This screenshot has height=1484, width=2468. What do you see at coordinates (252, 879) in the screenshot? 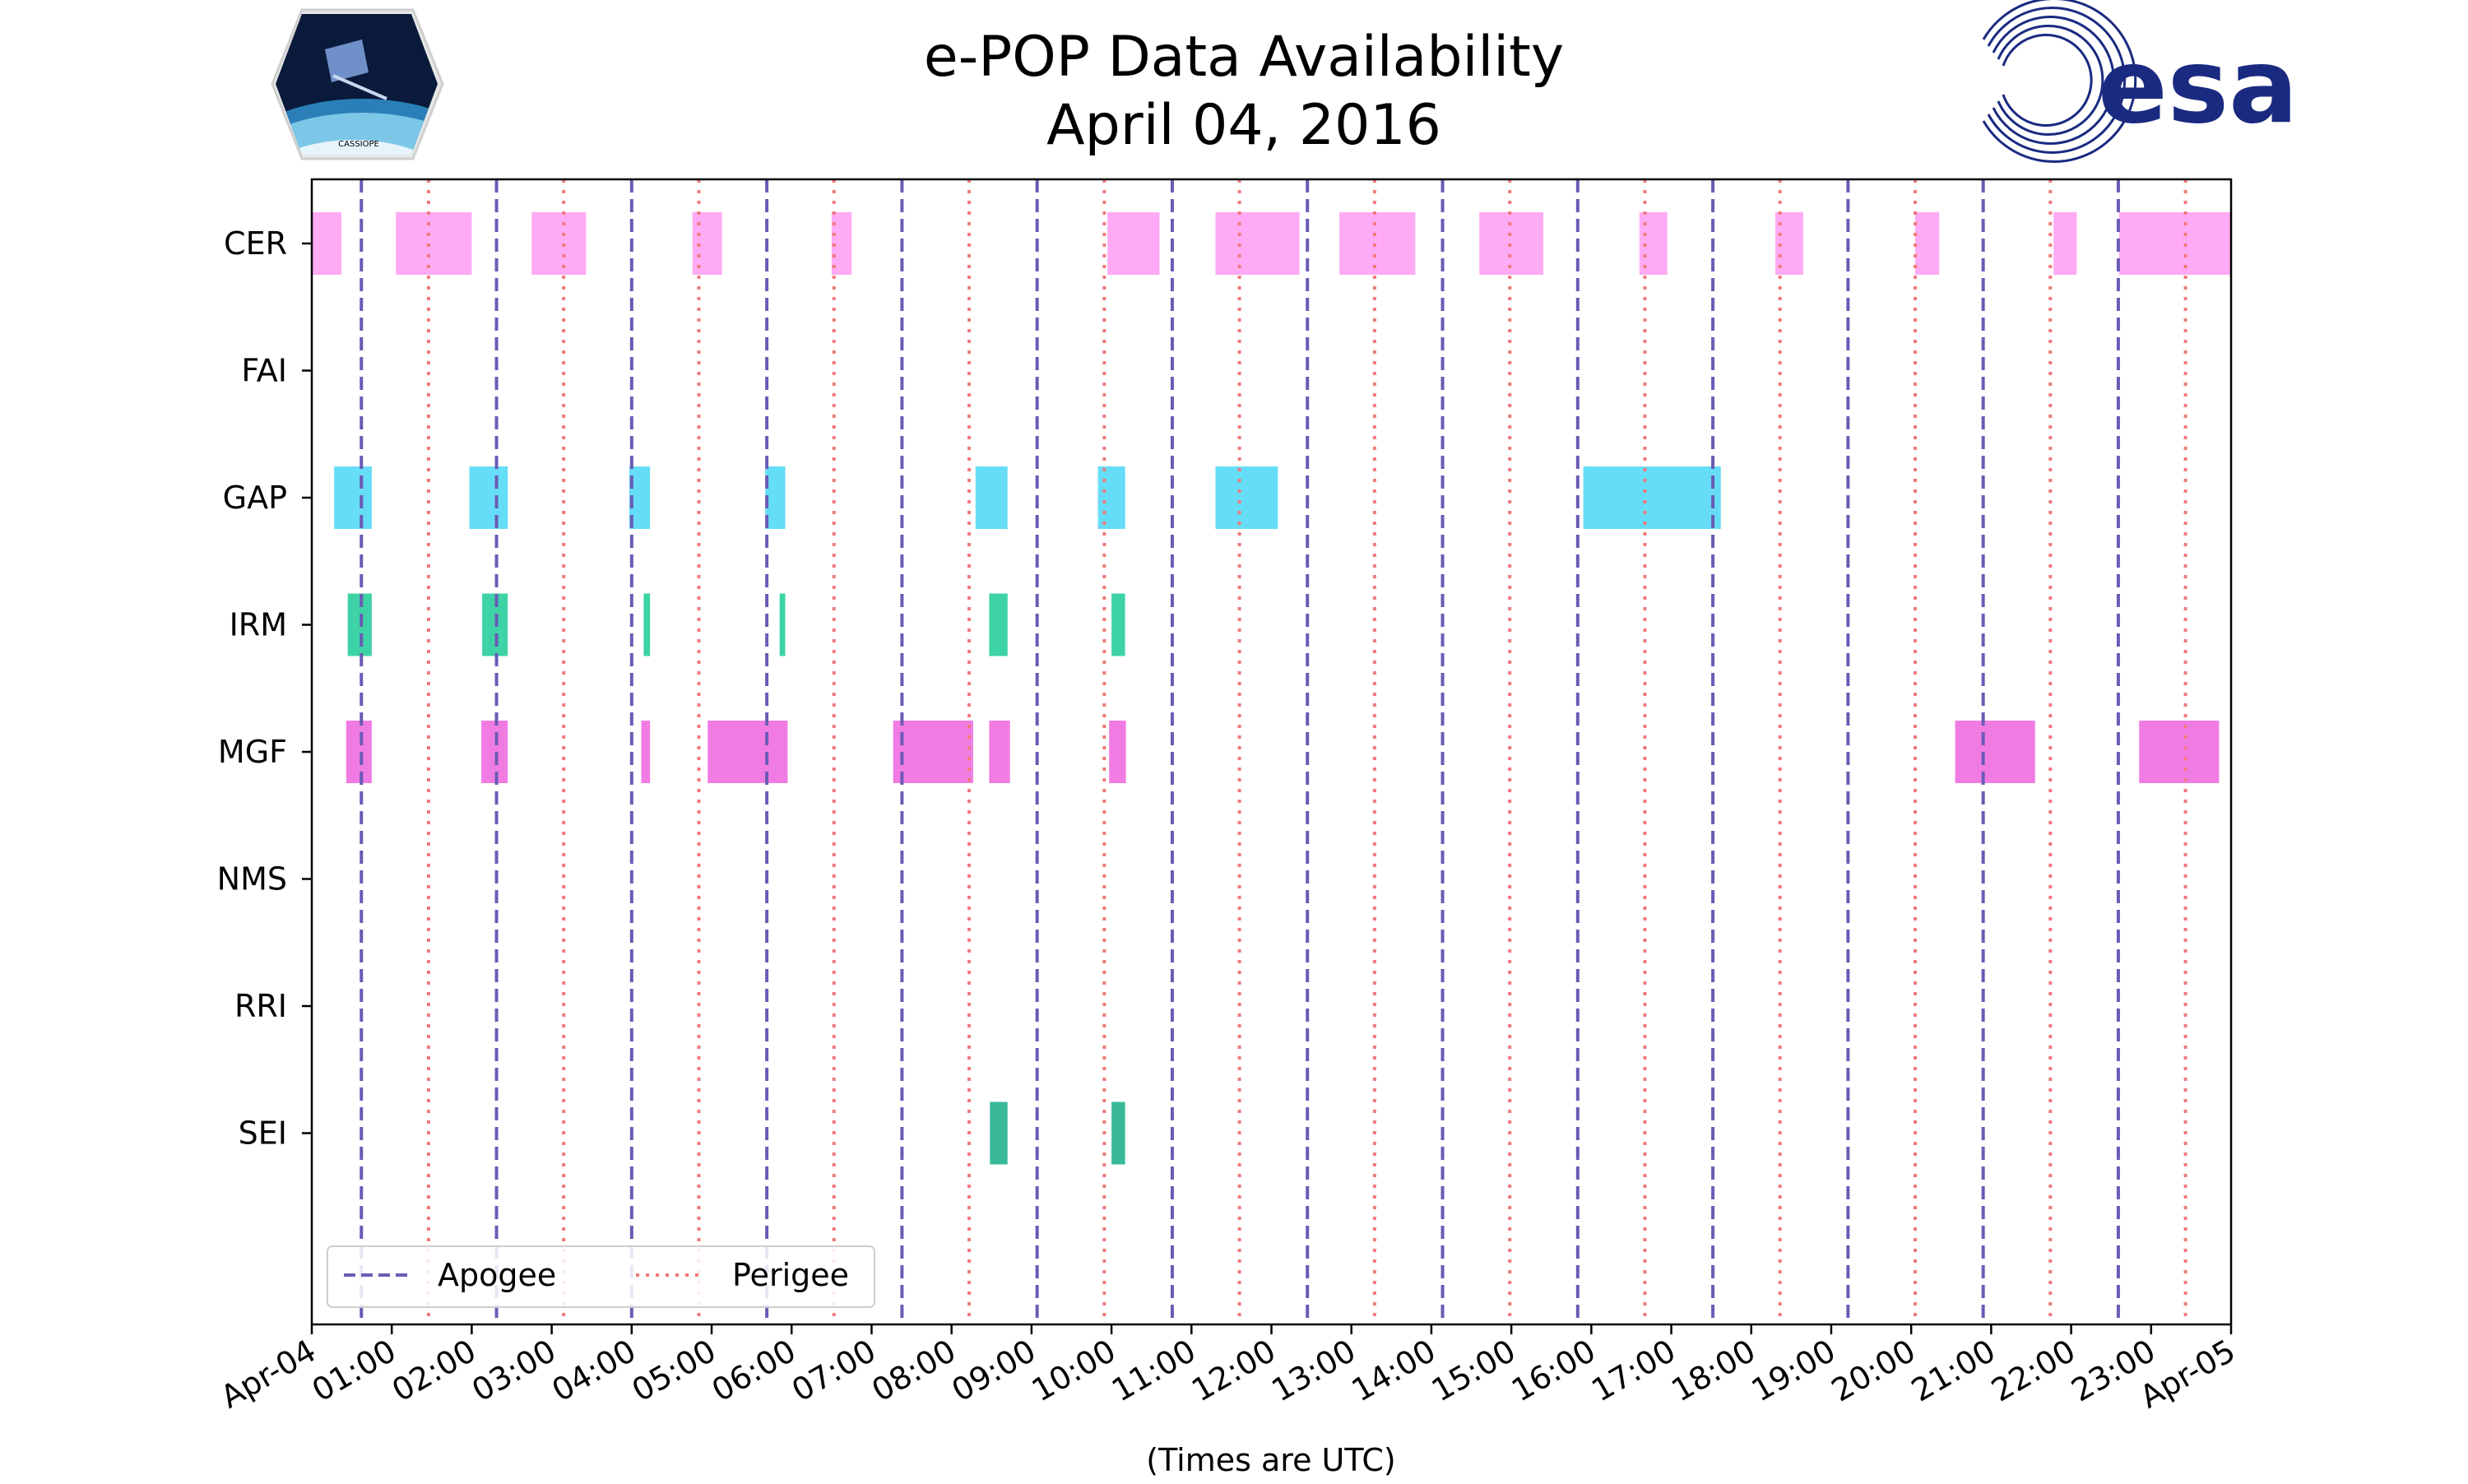
I see `ytick-label-nms: NMS` at bounding box center [252, 879].